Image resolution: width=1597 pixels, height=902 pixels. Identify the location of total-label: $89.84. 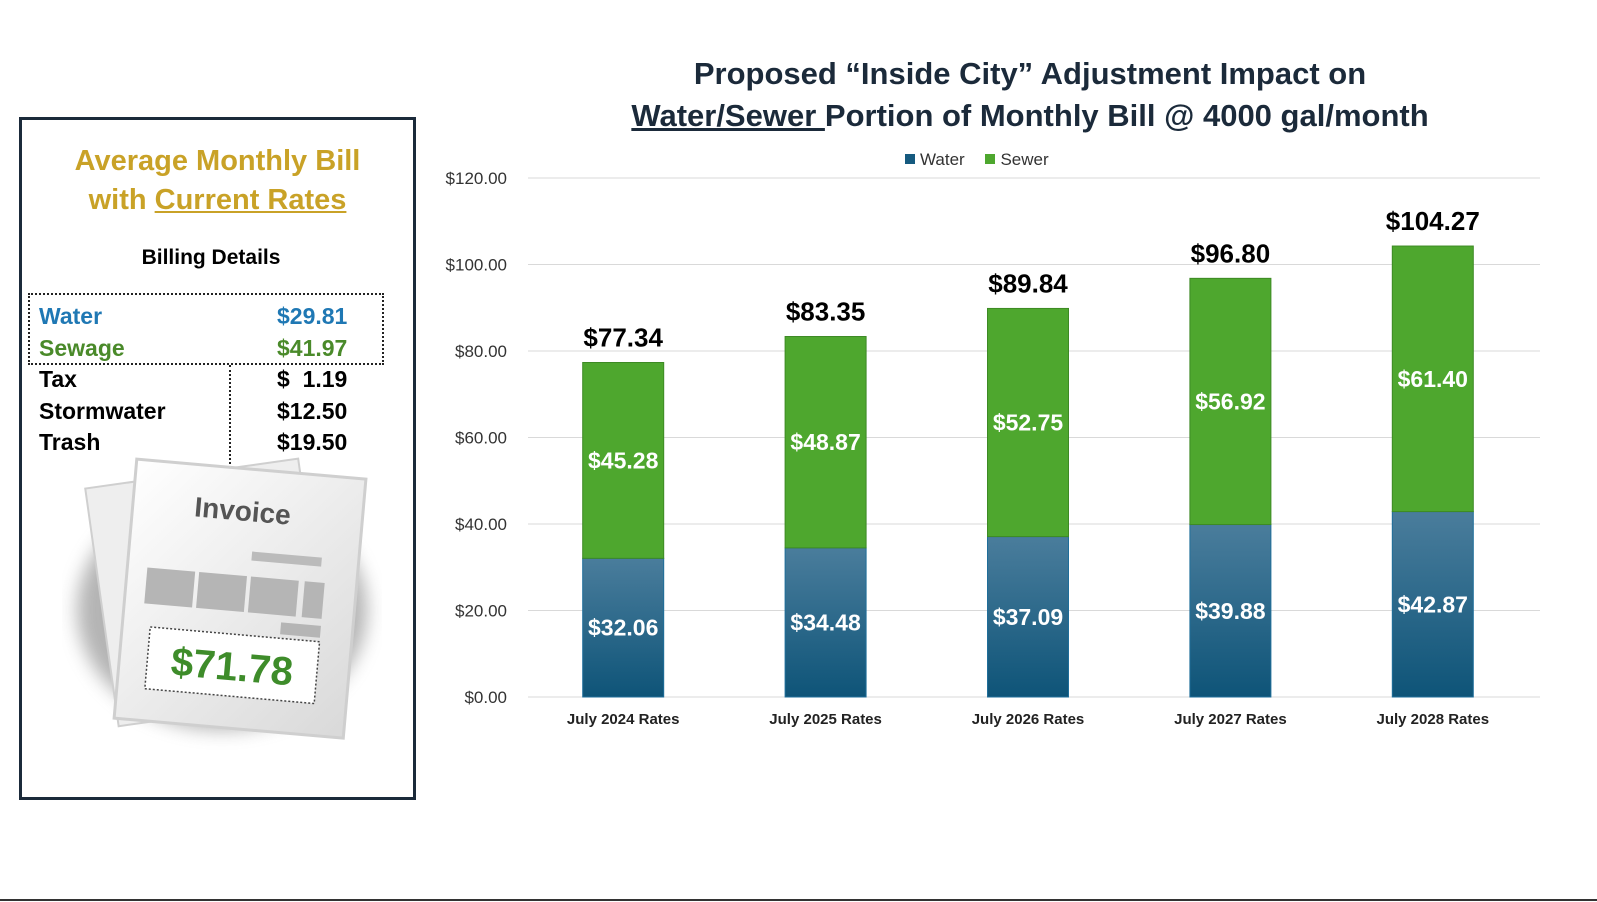
(1028, 283).